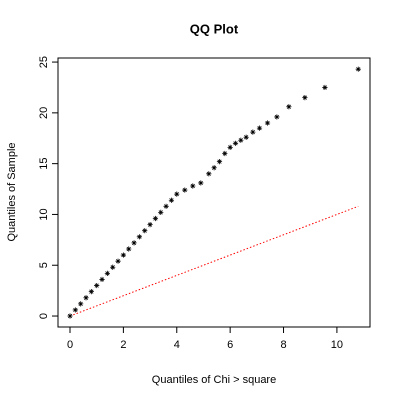  What do you see at coordinates (44, 265) in the screenshot?
I see `y-tick-label: 5` at bounding box center [44, 265].